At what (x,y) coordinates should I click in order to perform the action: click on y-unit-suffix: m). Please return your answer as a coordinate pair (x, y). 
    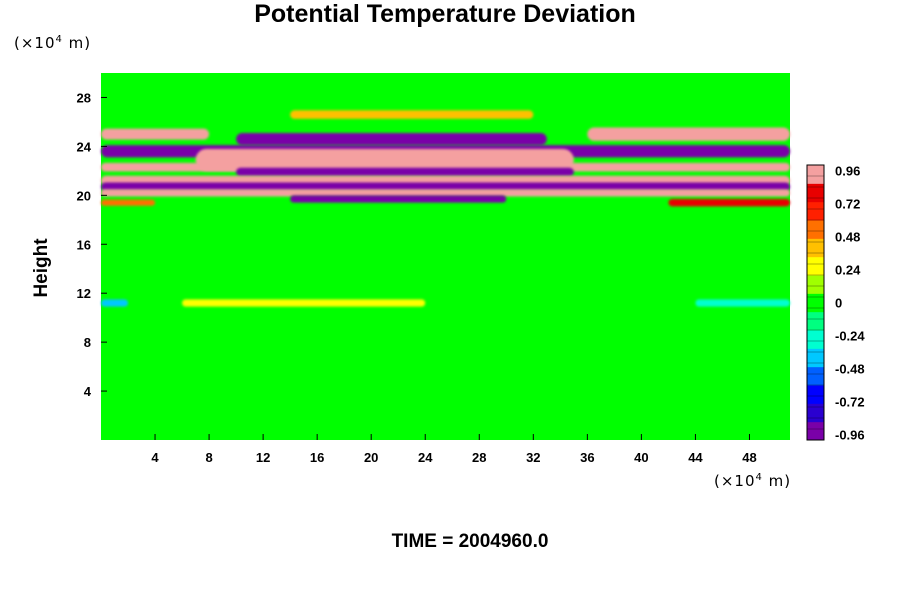
    Looking at the image, I should click on (77, 43).